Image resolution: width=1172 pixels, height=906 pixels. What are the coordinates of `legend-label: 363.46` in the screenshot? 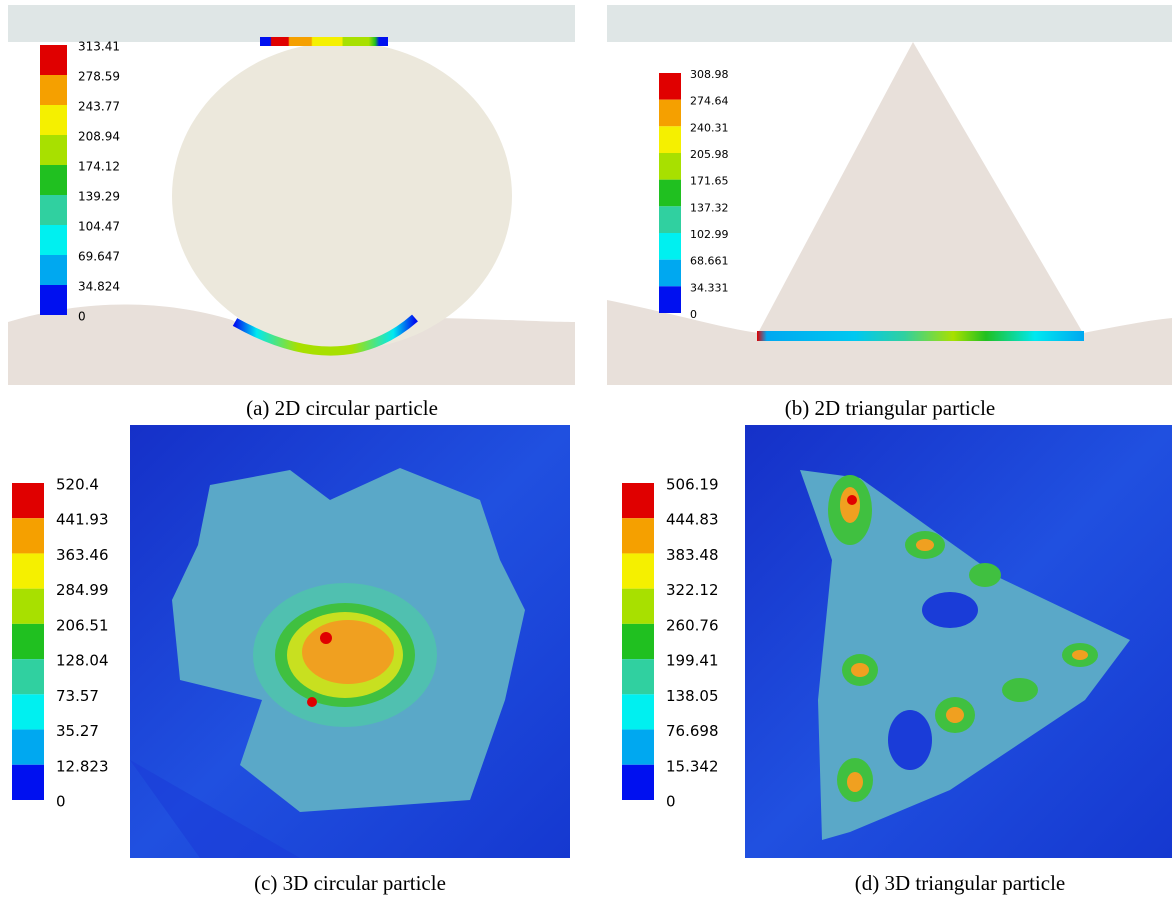 It's located at (82, 555).